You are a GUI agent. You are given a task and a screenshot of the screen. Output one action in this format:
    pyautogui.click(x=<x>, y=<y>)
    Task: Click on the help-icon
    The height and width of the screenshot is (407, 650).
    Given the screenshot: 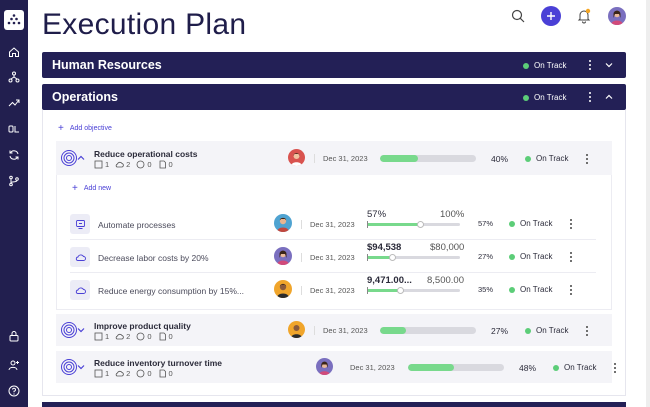 What is the action you would take?
    pyautogui.click(x=14, y=391)
    